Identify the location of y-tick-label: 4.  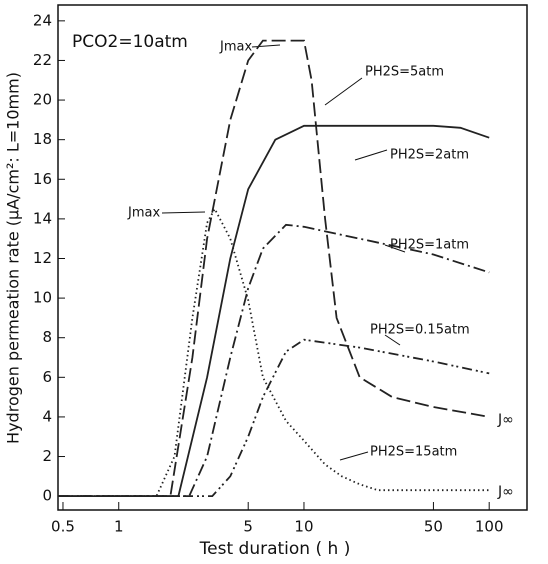
(47, 416).